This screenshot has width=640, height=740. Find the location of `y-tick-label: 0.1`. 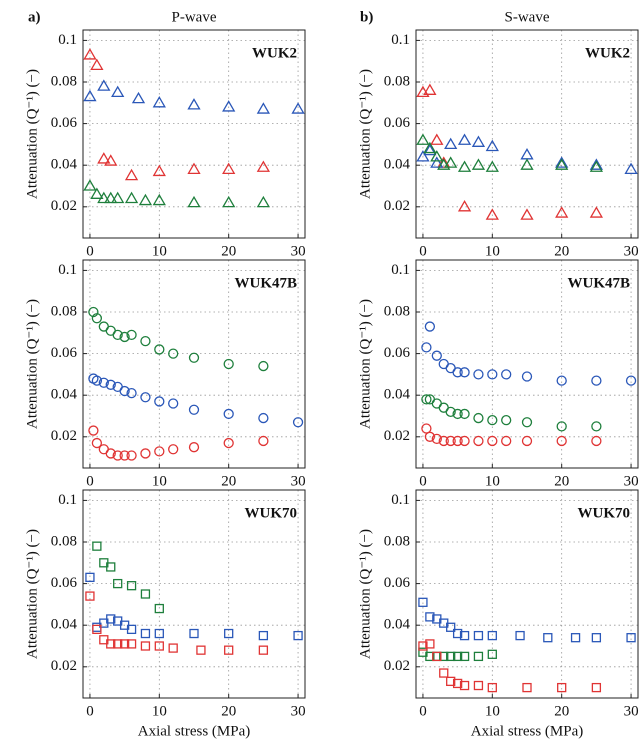

y-tick-label: 0.1 is located at coordinates (67, 40).